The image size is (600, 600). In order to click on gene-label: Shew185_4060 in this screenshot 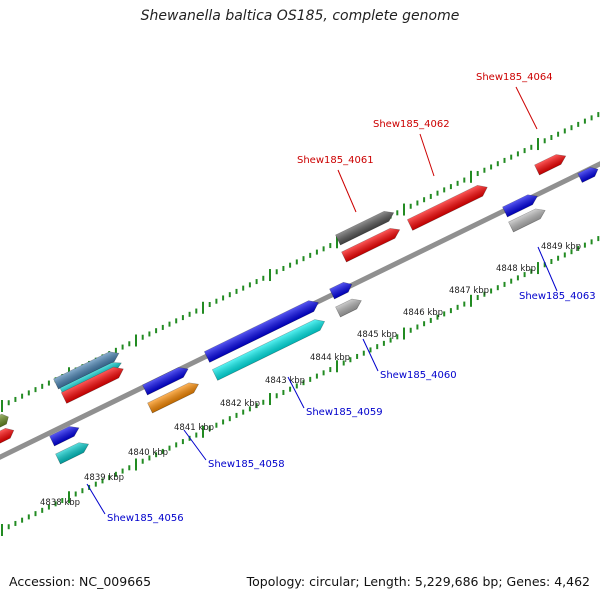, I will do `click(418, 375)`.